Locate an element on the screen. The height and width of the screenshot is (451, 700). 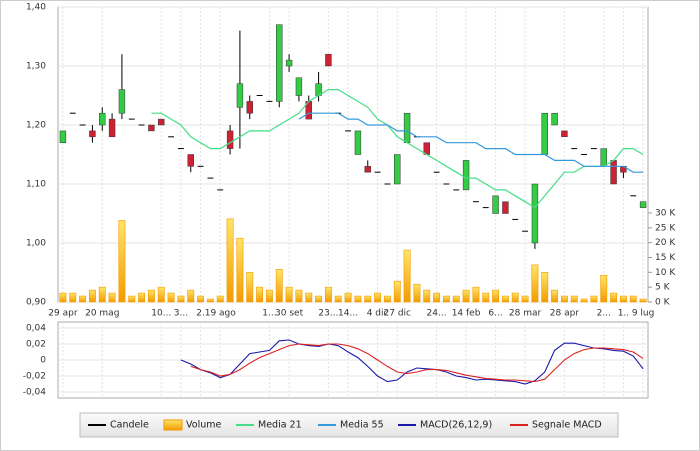
x-tick-label: 28 apr is located at coordinates (565, 314).